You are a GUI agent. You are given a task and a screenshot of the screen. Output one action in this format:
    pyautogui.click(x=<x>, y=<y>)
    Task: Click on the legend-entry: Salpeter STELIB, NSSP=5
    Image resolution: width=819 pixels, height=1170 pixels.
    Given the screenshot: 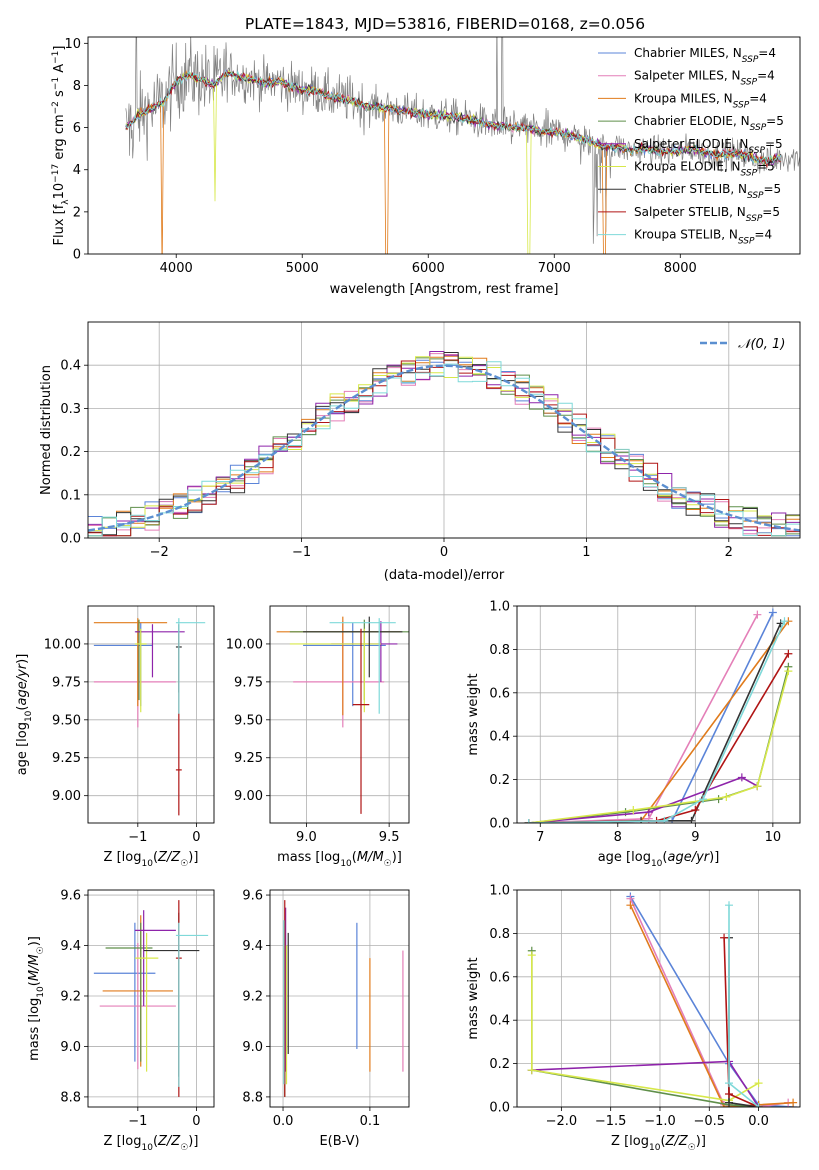 What is the action you would take?
    pyautogui.click(x=707, y=214)
    